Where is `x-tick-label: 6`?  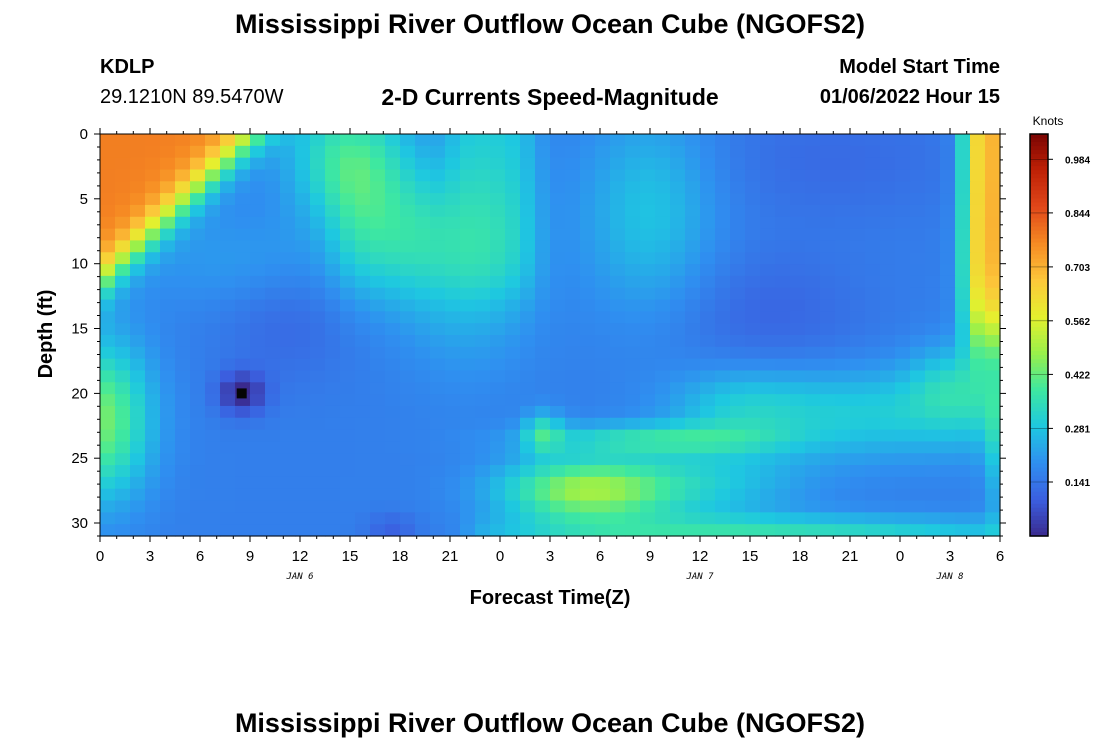 x-tick-label: 6 is located at coordinates (200, 556).